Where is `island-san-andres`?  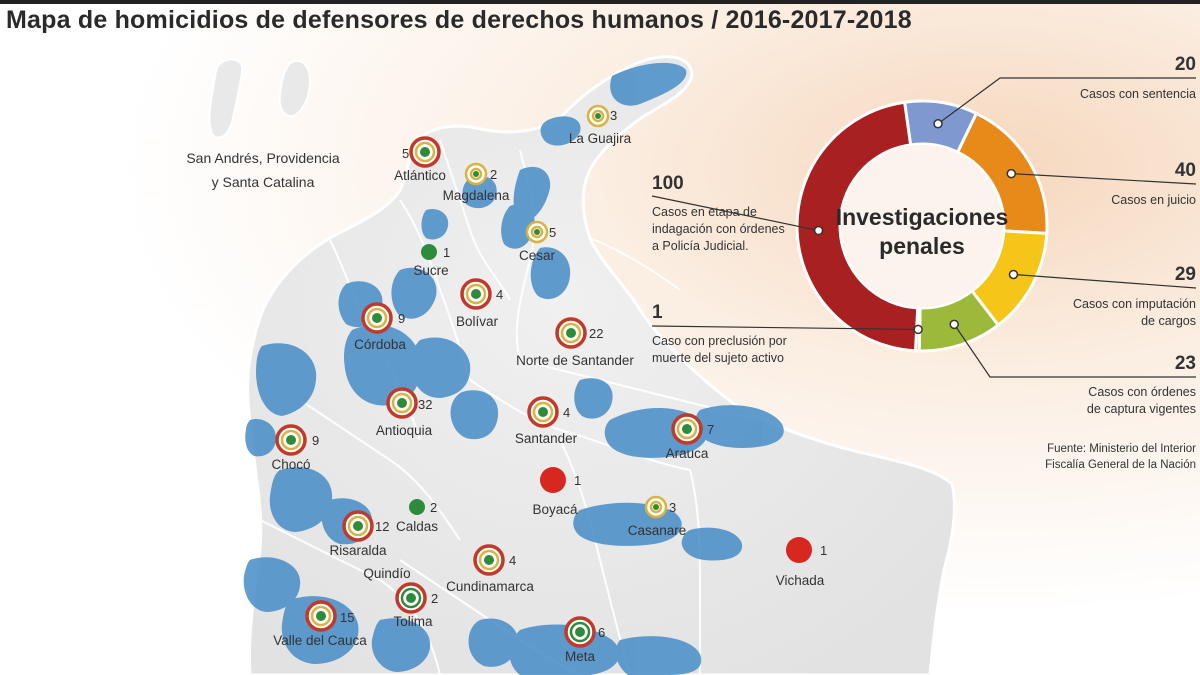
island-san-andres is located at coordinates (226, 98).